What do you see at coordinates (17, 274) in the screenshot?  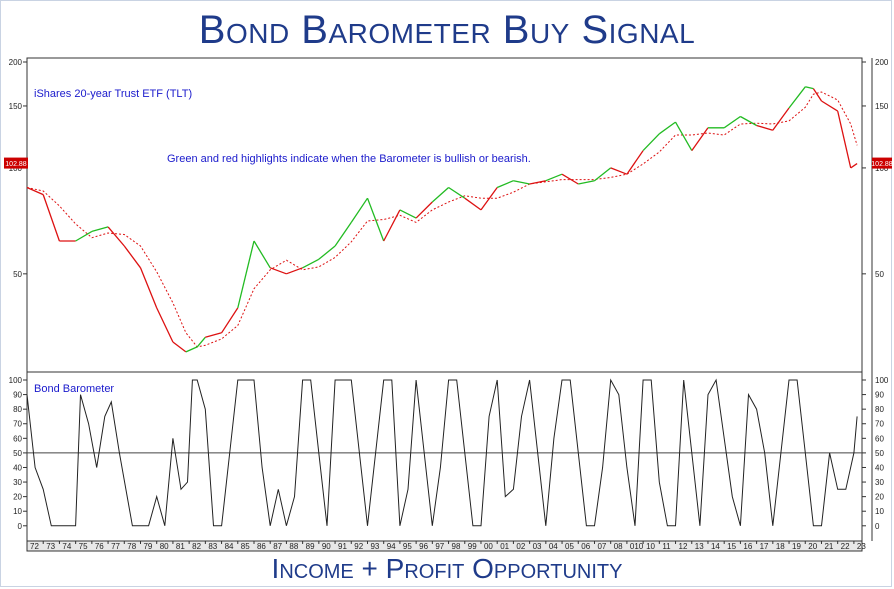 I see `y-tick-label-left: 50` at bounding box center [17, 274].